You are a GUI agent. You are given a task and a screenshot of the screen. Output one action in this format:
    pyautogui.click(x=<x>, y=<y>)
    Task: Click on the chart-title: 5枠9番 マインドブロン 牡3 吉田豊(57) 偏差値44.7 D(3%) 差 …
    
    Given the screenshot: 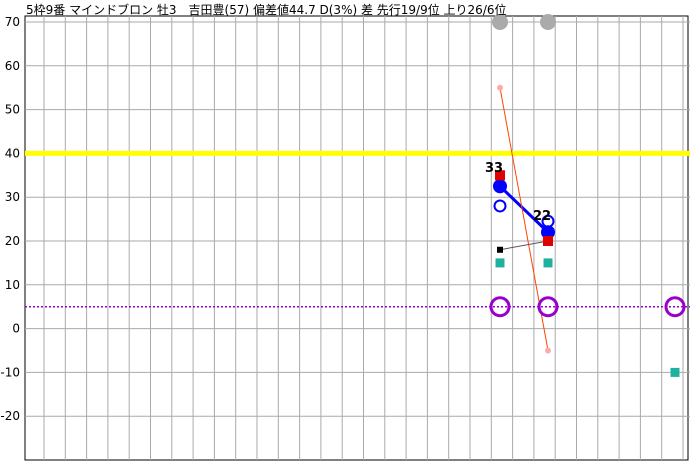 What is the action you would take?
    pyautogui.click(x=266, y=9)
    